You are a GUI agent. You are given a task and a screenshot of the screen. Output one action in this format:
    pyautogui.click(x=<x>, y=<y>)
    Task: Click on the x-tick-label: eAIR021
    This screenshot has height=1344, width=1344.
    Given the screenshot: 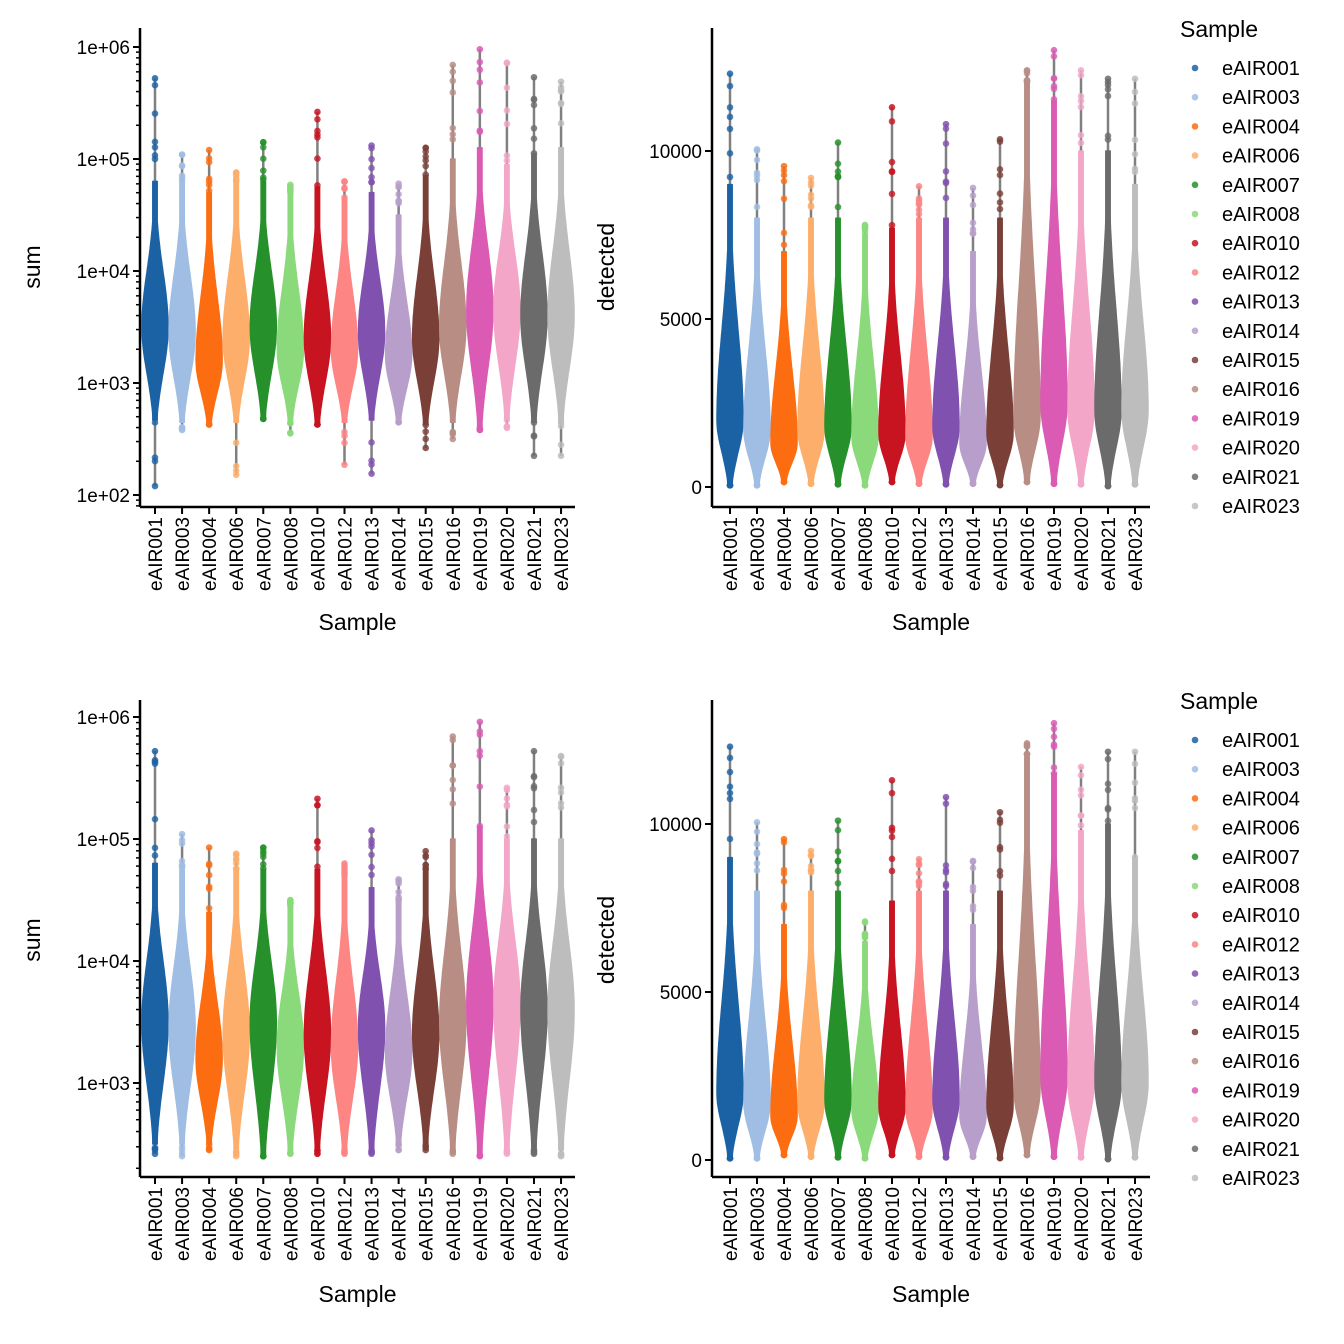 What is the action you would take?
    pyautogui.click(x=535, y=1224)
    